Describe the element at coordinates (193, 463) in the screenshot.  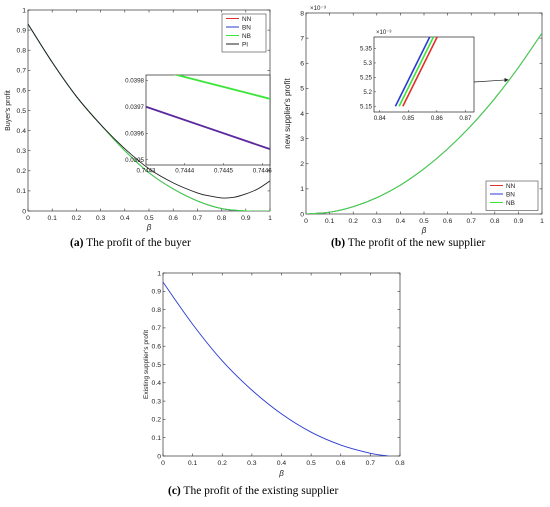
I see `exist-xtick-label: 0.1` at that location.